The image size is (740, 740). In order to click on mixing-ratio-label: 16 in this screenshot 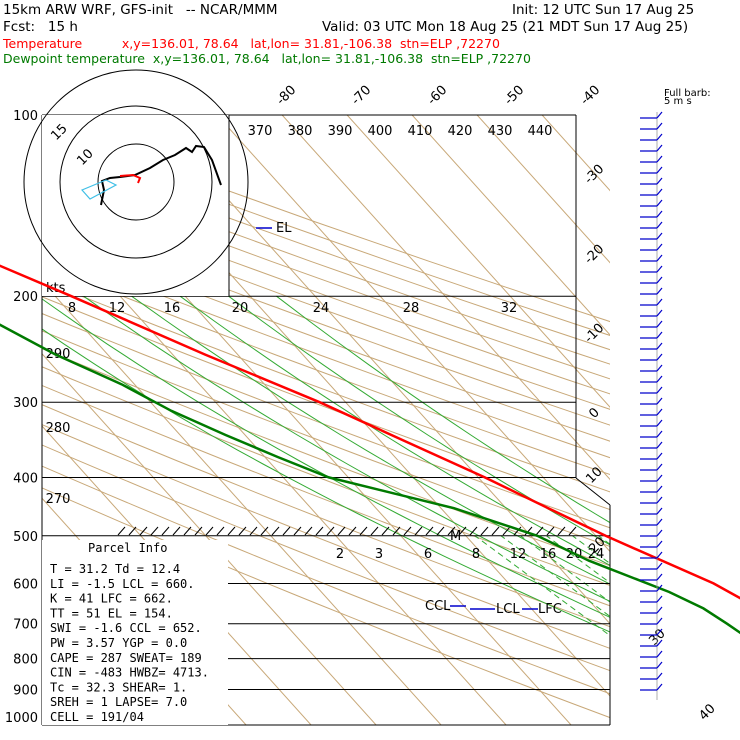, I will do `click(548, 554)`.